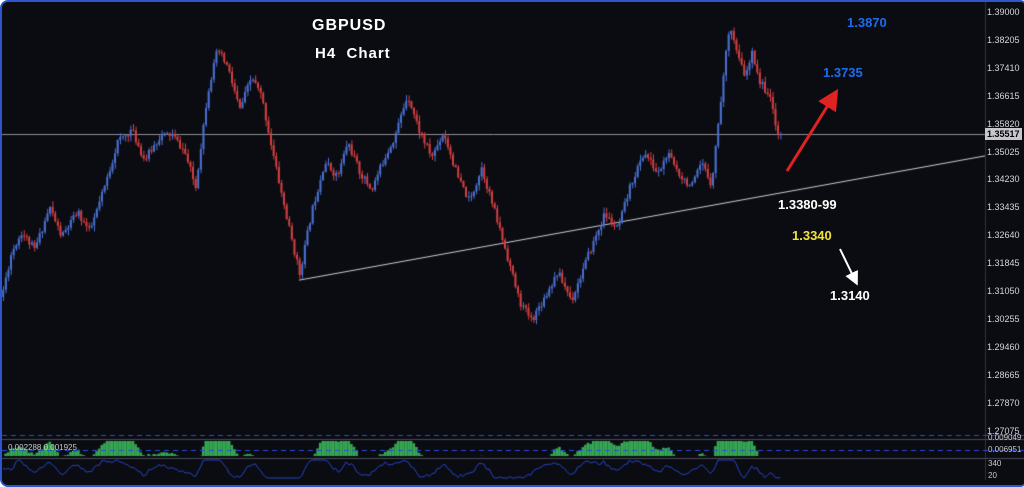  What do you see at coordinates (353, 53) in the screenshot?
I see `chart-title-timeframe: H4 Chart` at bounding box center [353, 53].